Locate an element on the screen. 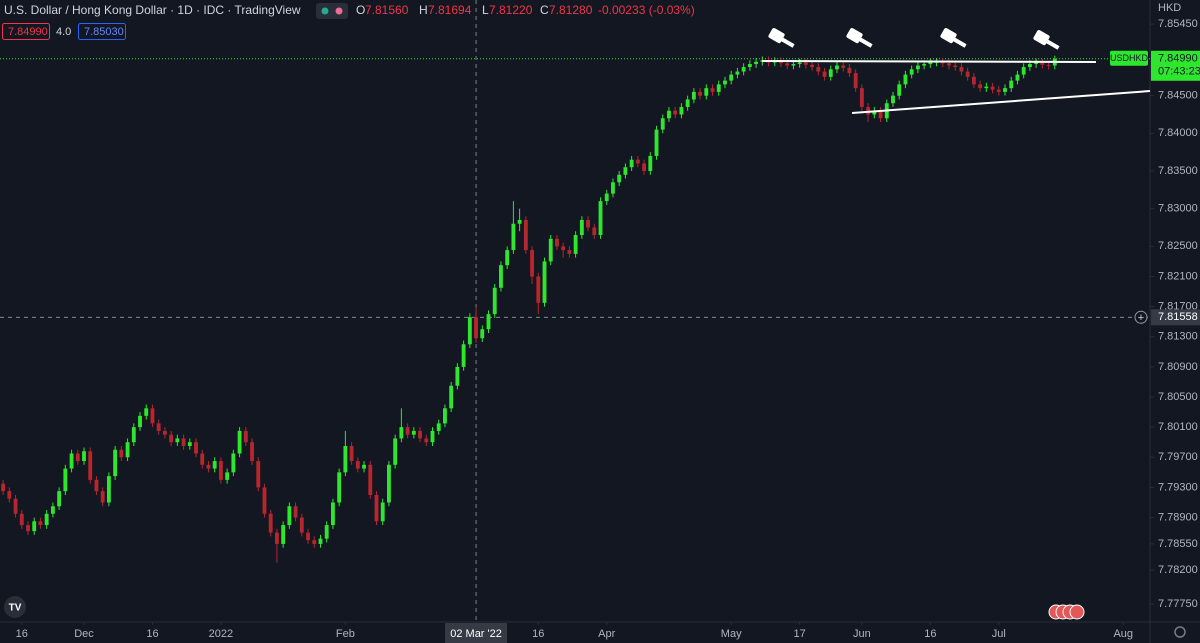  crosshair-date-box is located at coordinates (476, 633).